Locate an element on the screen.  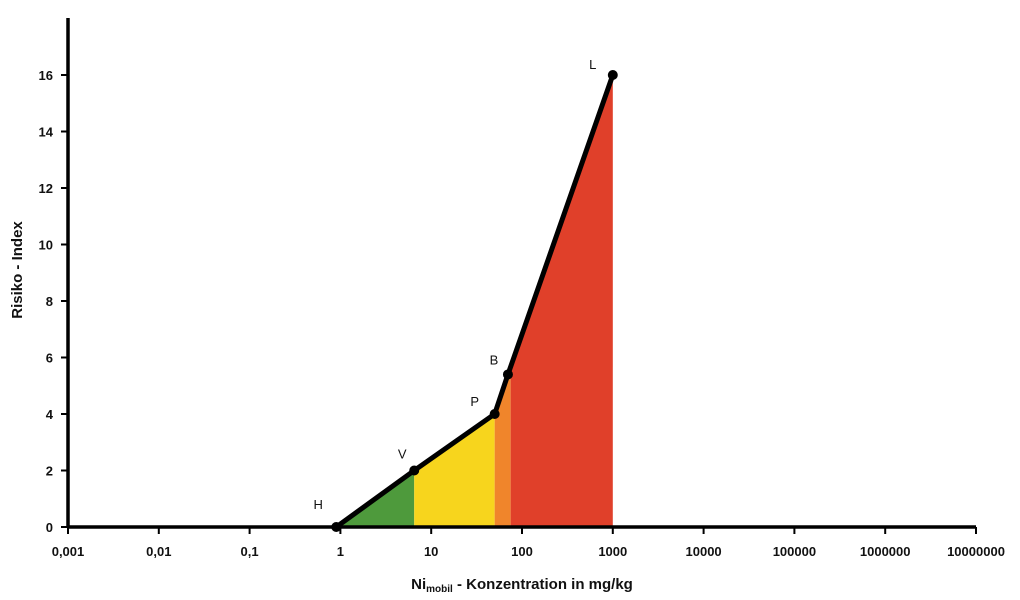
y-tick-label: 4 is located at coordinates (50, 414).